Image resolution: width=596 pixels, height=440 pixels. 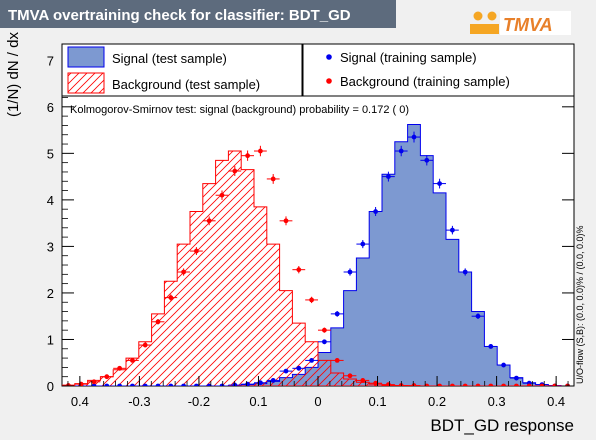 What do you see at coordinates (425, 81) in the screenshot?
I see `legend-label-background-train: Background (training sample)` at bounding box center [425, 81].